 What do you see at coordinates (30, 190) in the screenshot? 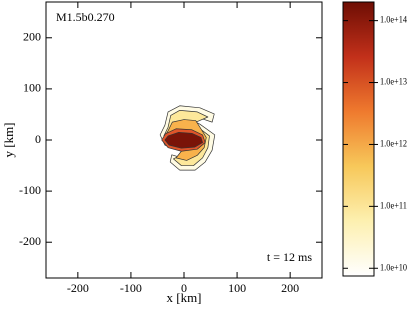
I see `y-tick-label: -100` at bounding box center [30, 190].